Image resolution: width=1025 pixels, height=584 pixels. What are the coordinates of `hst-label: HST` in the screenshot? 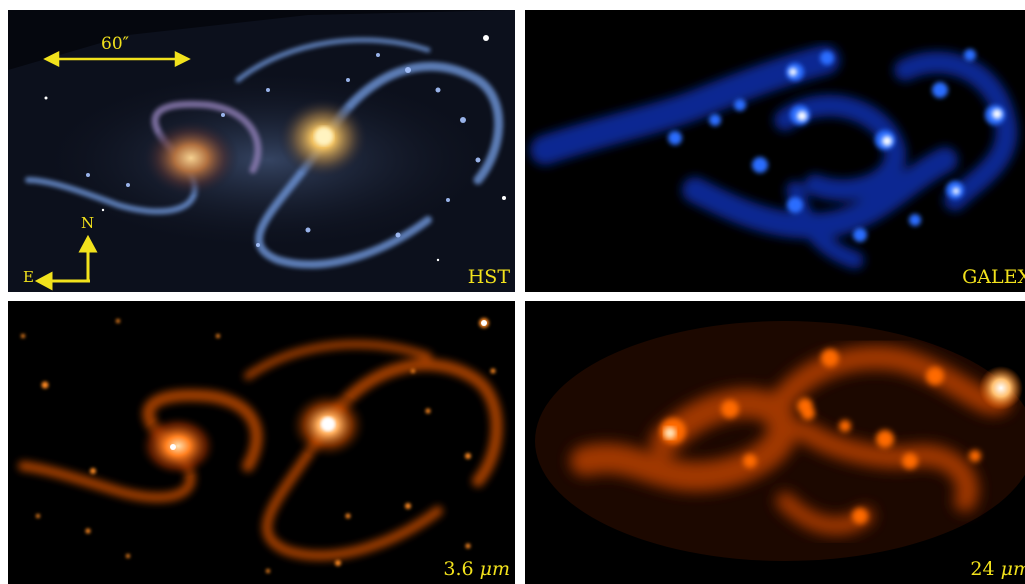 It's located at (488, 277).